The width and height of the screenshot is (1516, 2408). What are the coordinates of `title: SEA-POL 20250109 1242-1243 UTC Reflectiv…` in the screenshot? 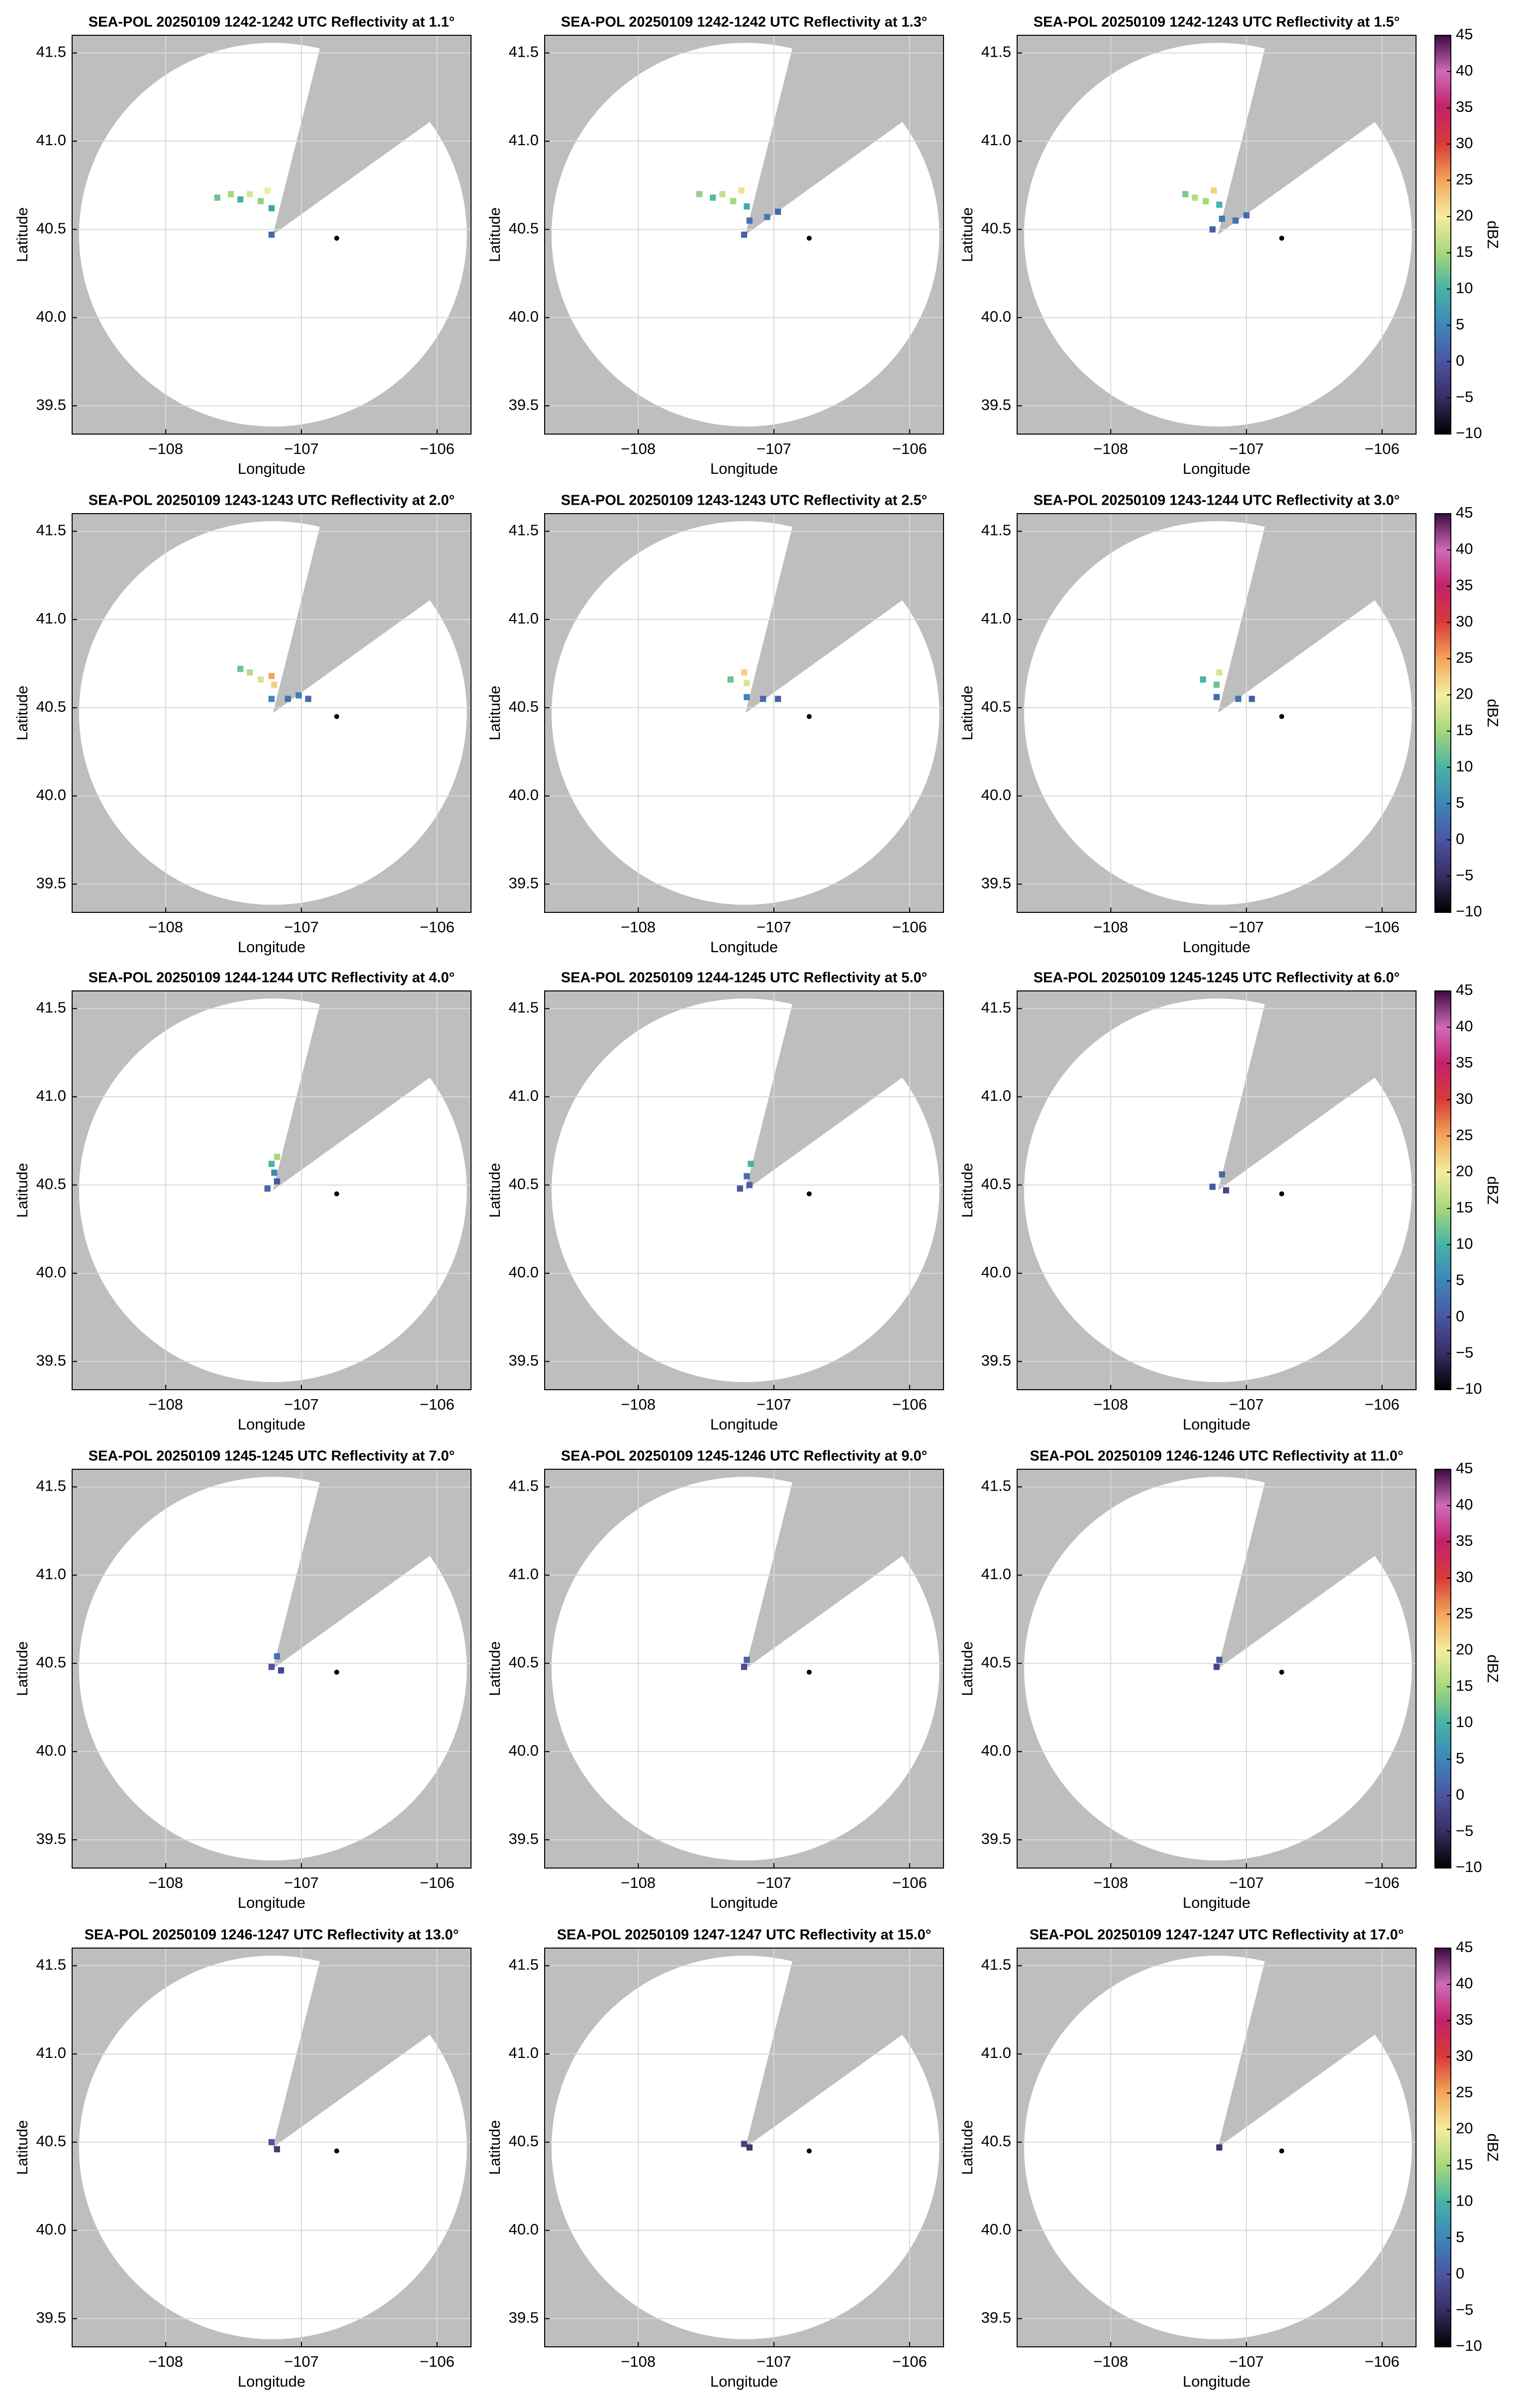 It's located at (1217, 22).